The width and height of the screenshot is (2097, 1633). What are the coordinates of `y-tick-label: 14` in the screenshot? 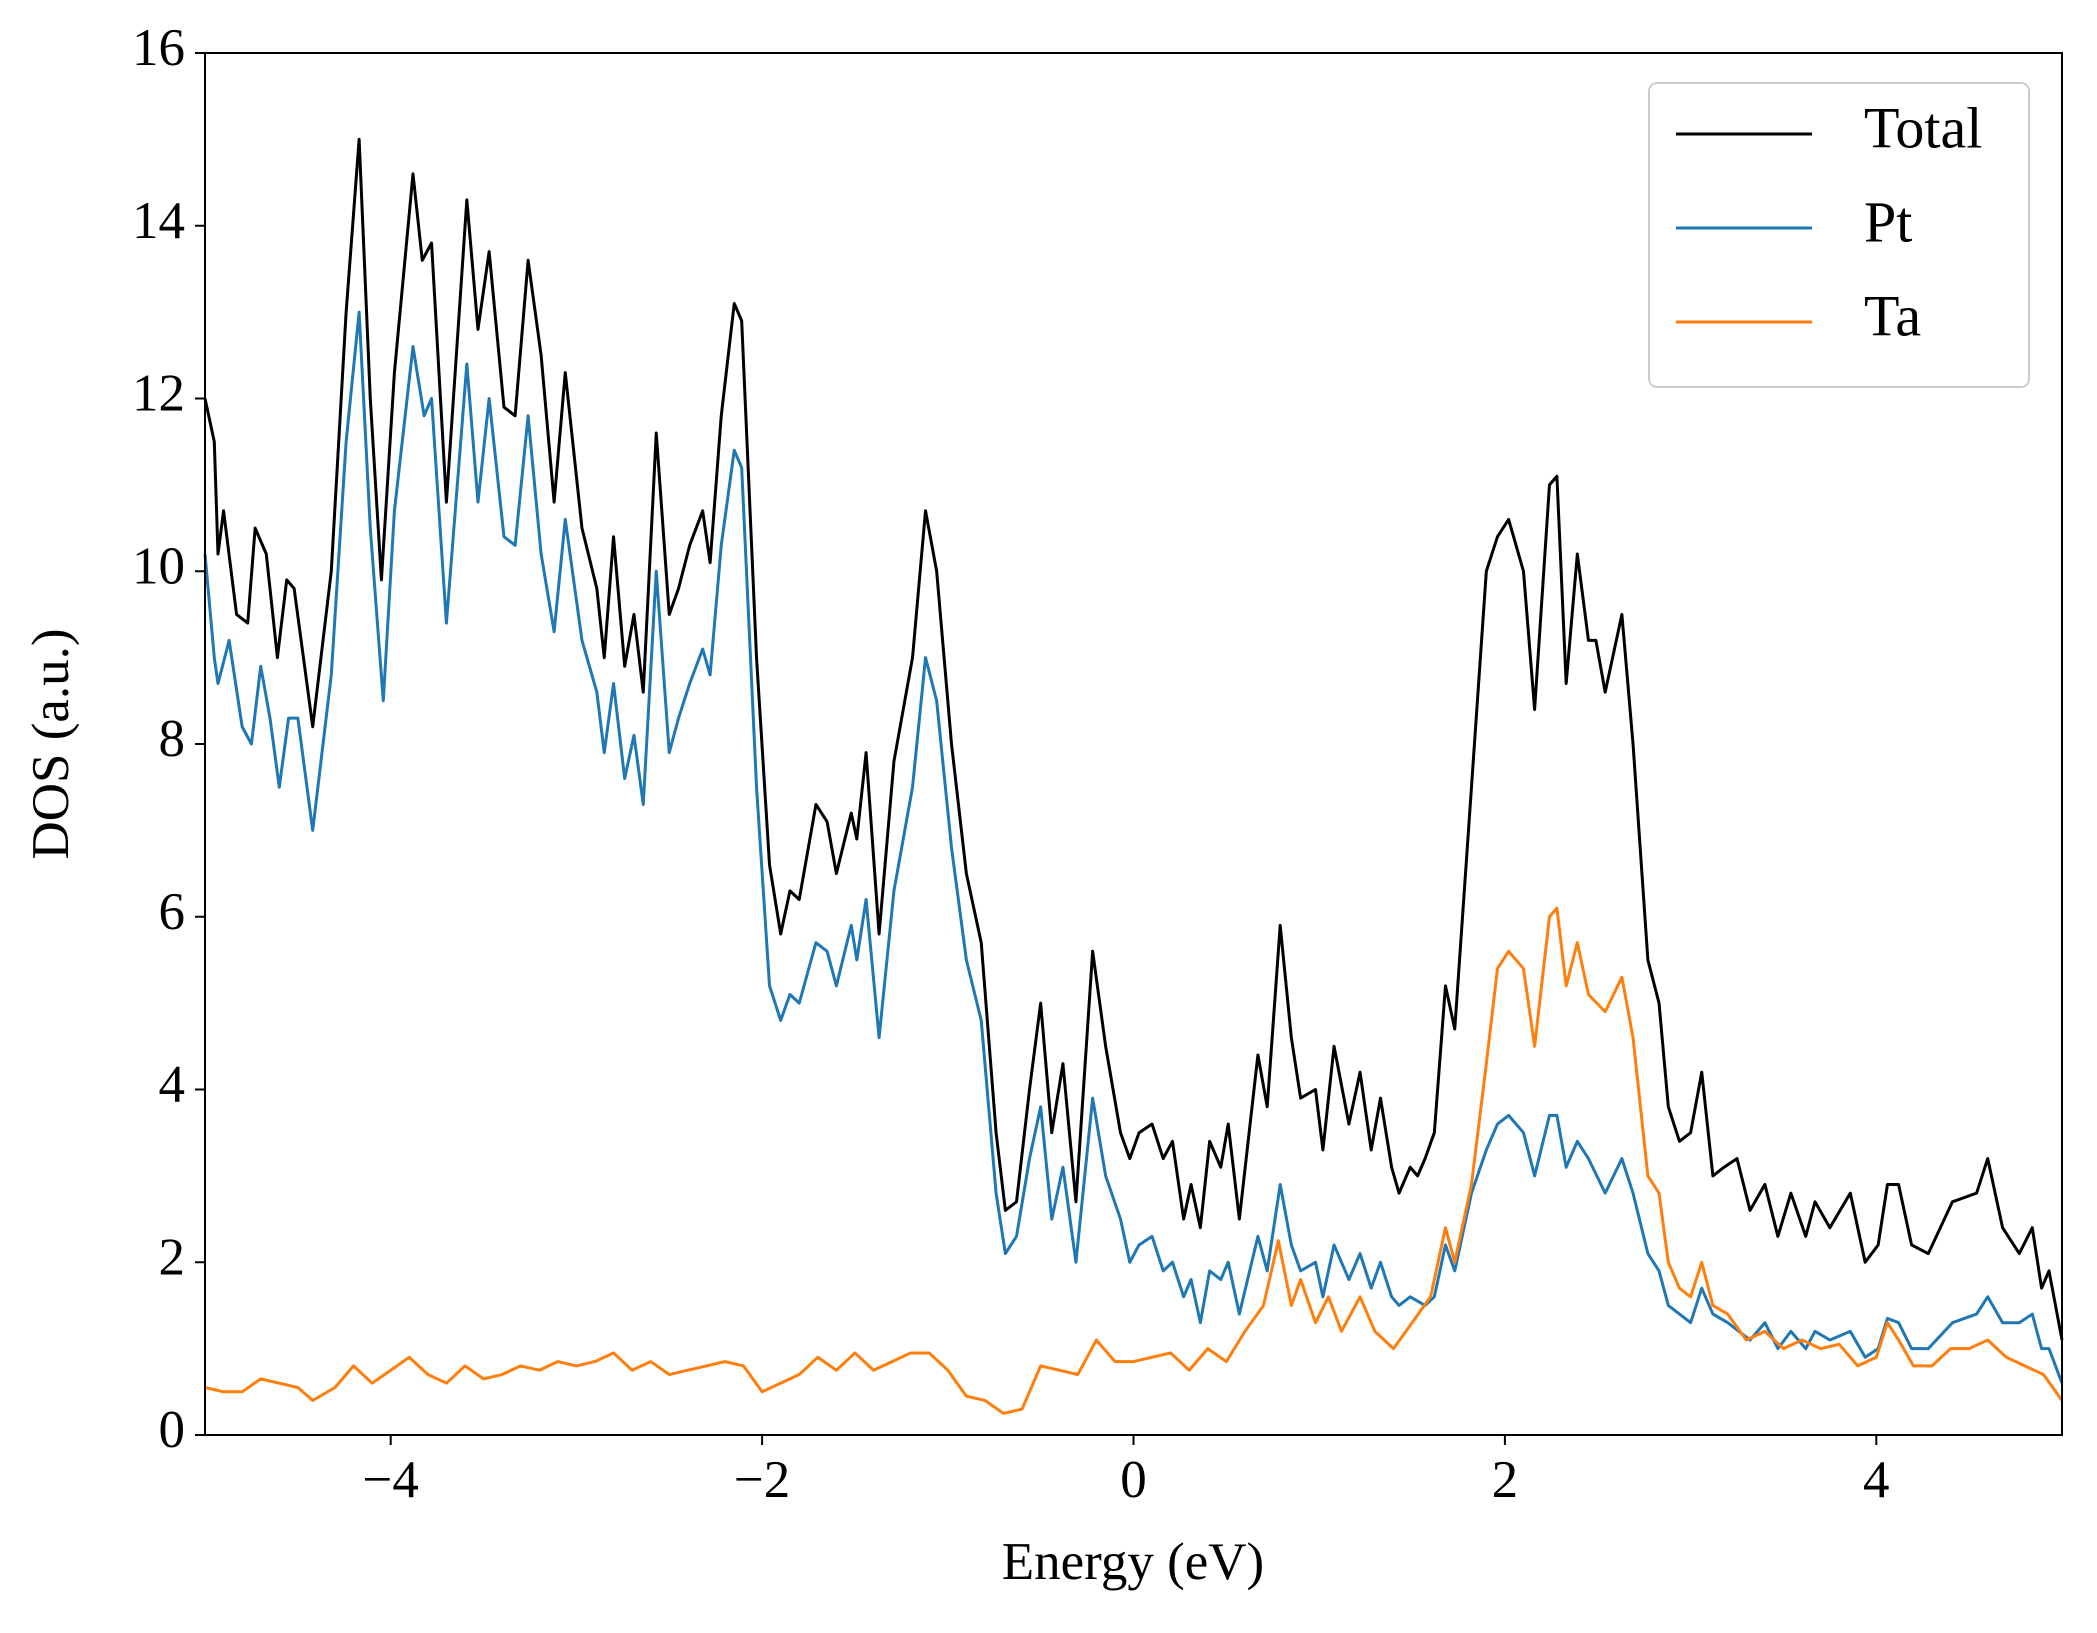 It's located at (158, 221).